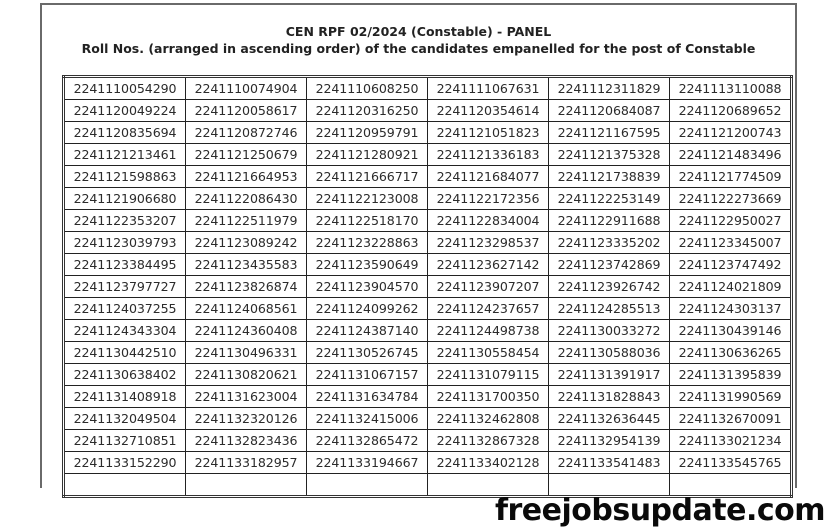  What do you see at coordinates (124, 132) in the screenshot?
I see `roll-number-cell: 2241120835694` at bounding box center [124, 132].